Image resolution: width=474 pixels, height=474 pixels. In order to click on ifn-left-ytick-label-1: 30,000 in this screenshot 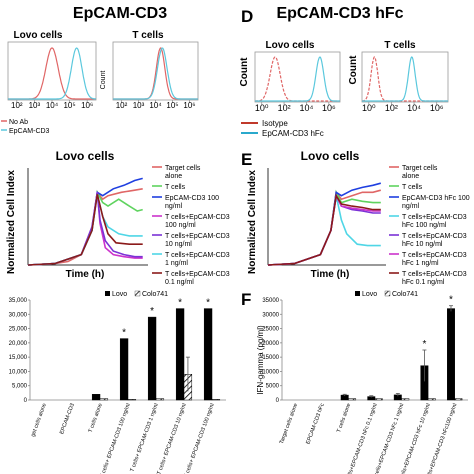, I will do `click(18, 315)`.